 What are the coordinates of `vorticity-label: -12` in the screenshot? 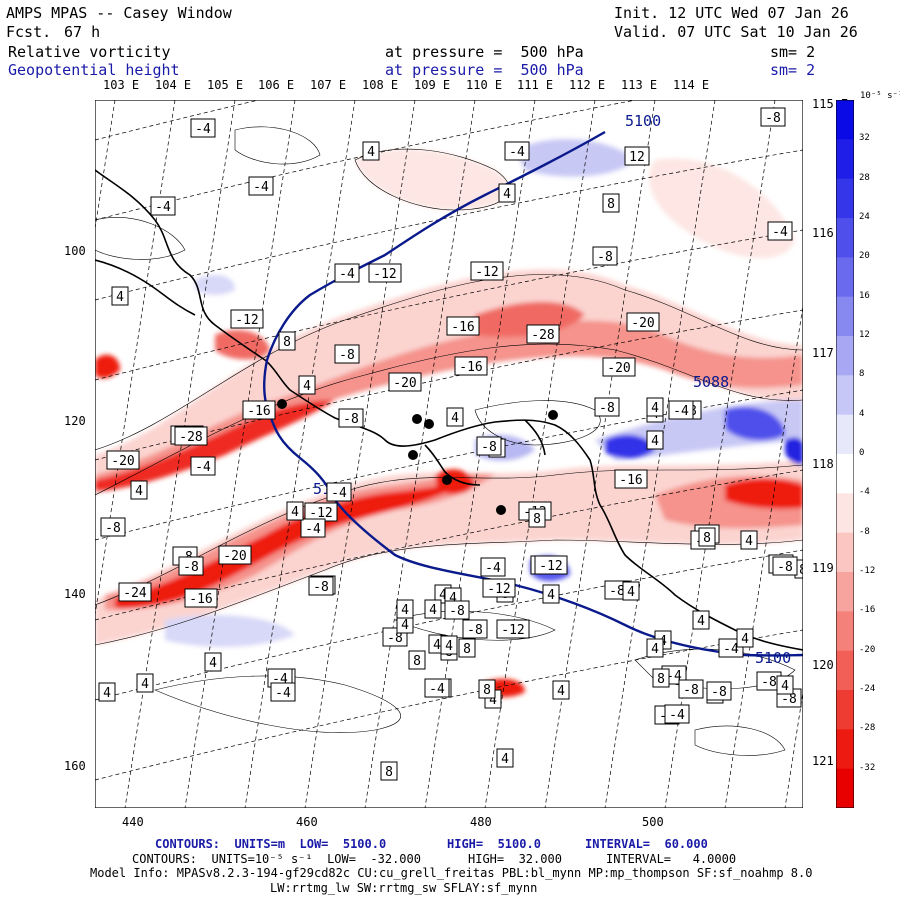 It's located at (247, 319).